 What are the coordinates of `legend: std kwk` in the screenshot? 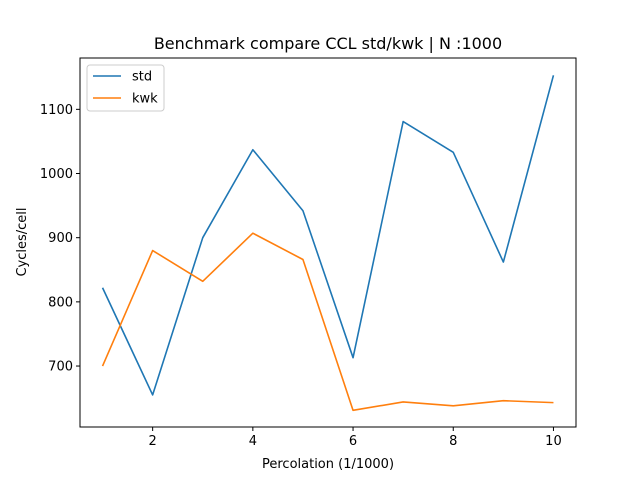 It's located at (125, 88).